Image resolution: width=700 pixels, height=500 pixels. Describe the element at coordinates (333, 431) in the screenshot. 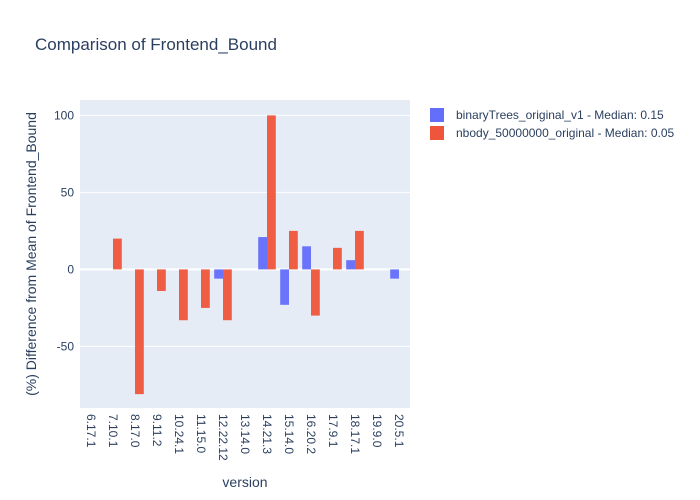

I see `x-tick-label: 17.9.1` at that location.